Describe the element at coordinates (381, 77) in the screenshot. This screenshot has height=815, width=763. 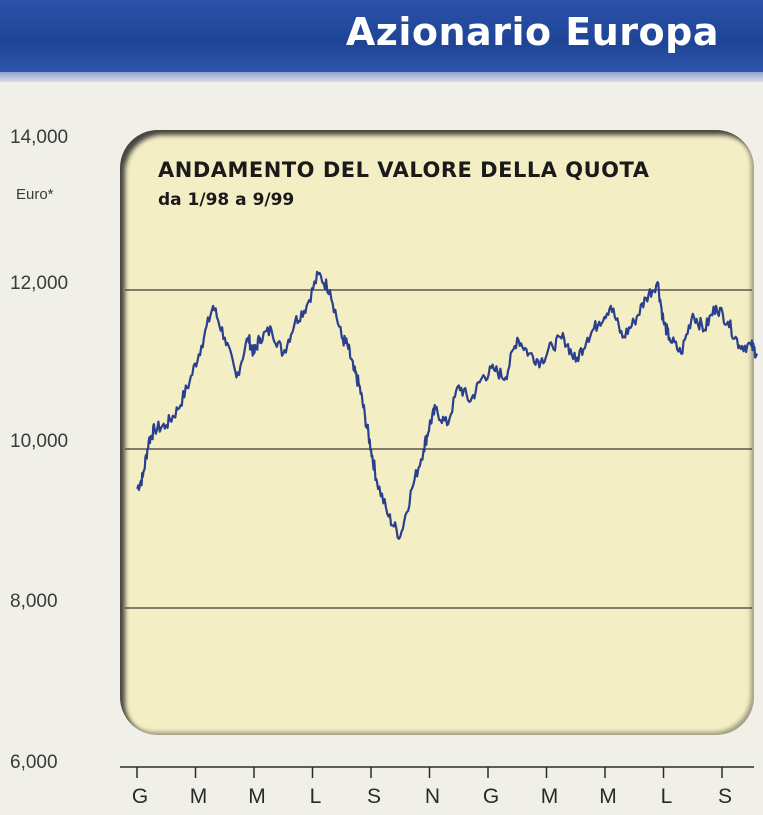
I see `header-stripe` at that location.